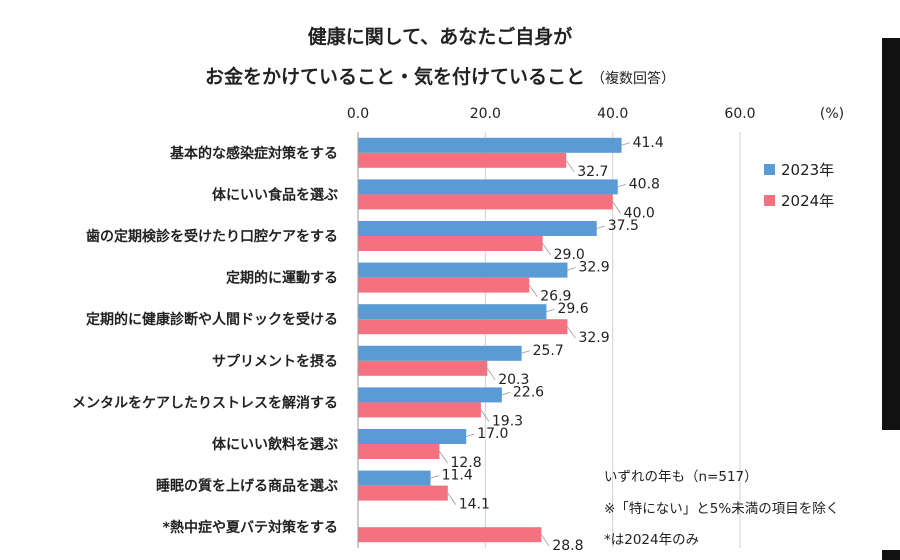 This screenshot has width=900, height=560. What do you see at coordinates (891, 555) in the screenshot?
I see `edge-mark` at bounding box center [891, 555].